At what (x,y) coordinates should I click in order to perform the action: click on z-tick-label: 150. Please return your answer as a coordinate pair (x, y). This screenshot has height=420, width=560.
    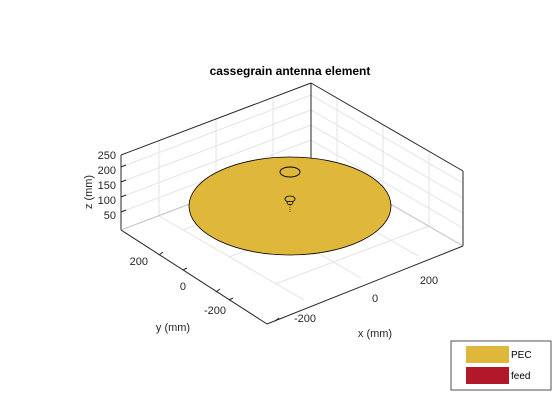
    Looking at the image, I should click on (107, 186).